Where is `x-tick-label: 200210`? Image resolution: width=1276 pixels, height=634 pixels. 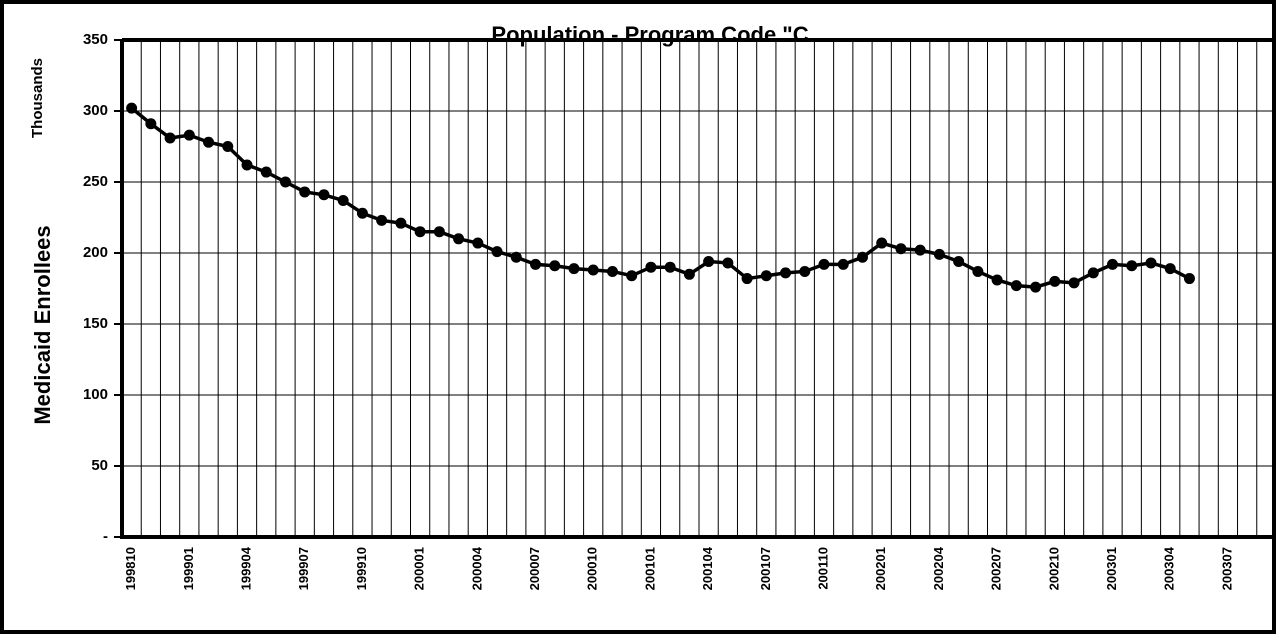
x-tick-label: 200210 is located at coordinates (1053, 568).